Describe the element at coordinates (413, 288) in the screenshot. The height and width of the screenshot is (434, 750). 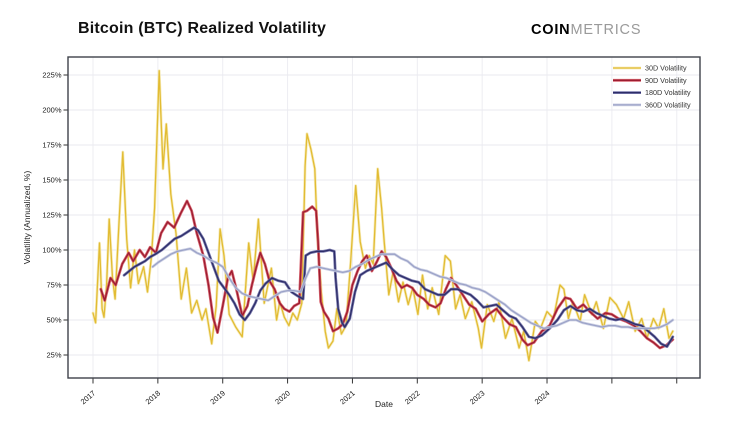
I see `series-line-360d-volatility` at that location.